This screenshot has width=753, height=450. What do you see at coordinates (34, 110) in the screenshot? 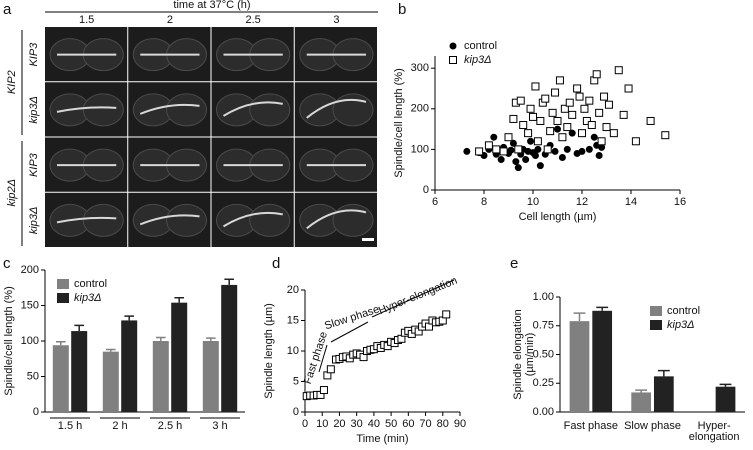
I see `row-label: kip3Δ` at bounding box center [34, 110].